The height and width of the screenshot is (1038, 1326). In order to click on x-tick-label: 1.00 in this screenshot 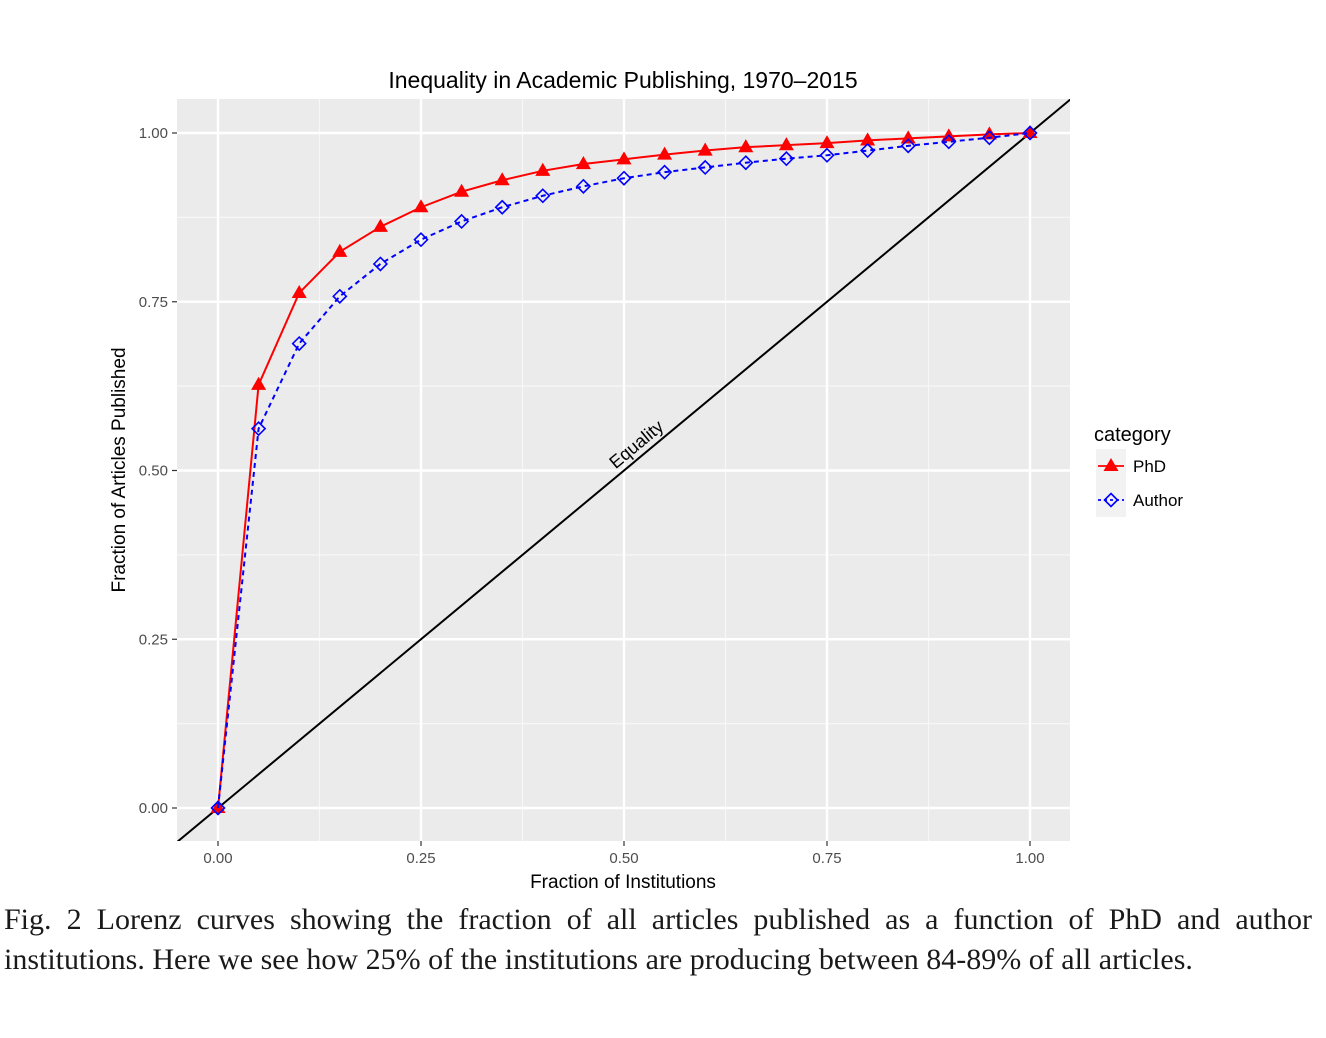, I will do `click(1029, 858)`.